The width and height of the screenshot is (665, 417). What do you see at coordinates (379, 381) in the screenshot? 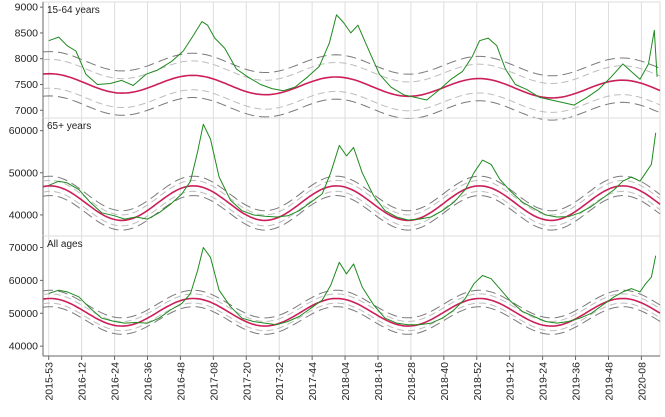
I see `x-tick-label-10: 2018-16` at bounding box center [379, 381].